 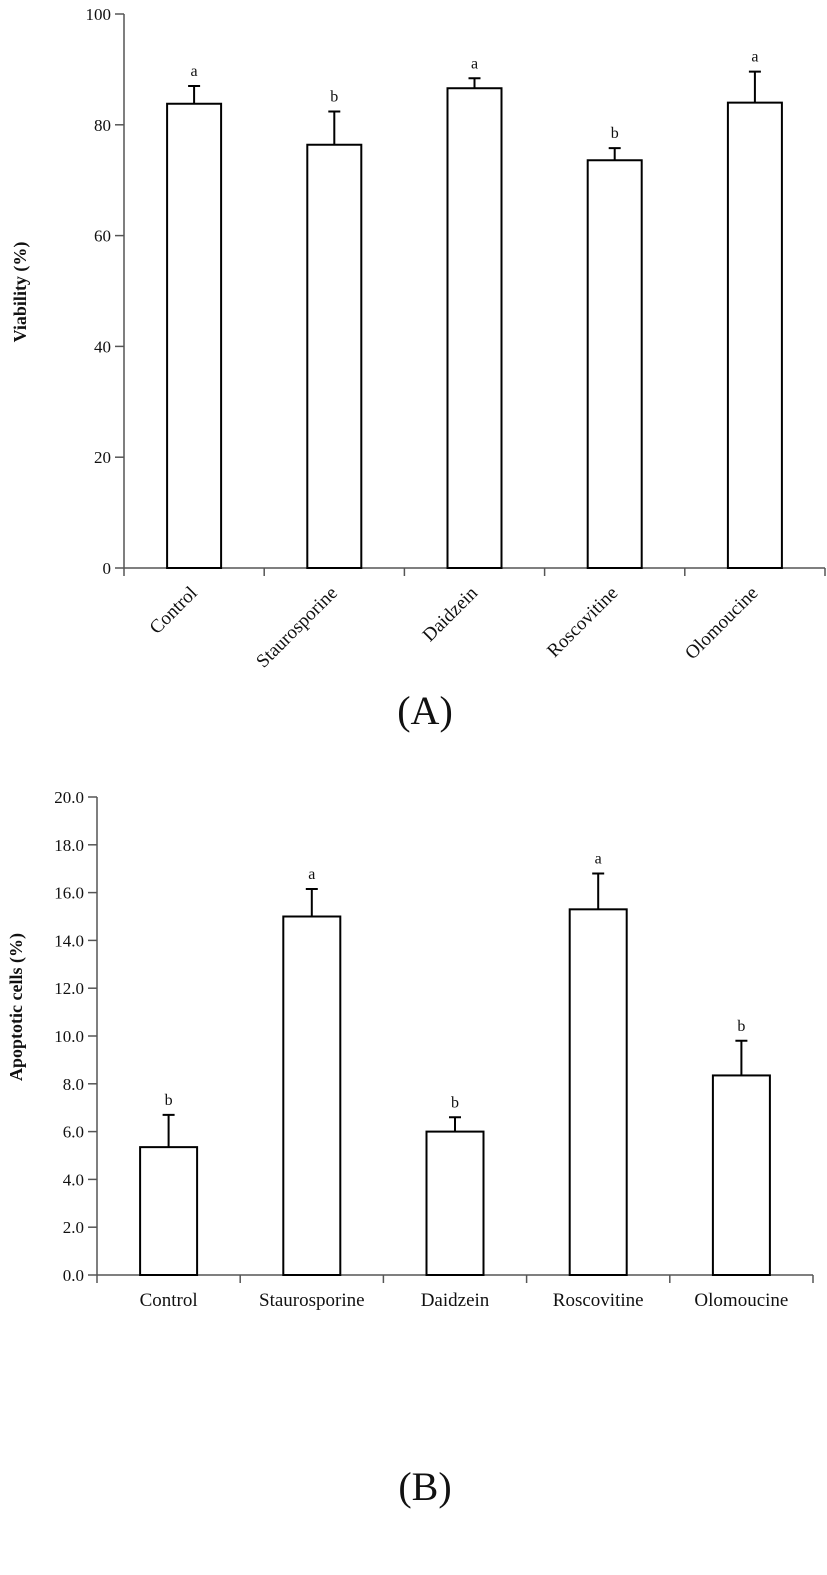 What do you see at coordinates (102, 346) in the screenshot?
I see `y-tick-label: 40` at bounding box center [102, 346].